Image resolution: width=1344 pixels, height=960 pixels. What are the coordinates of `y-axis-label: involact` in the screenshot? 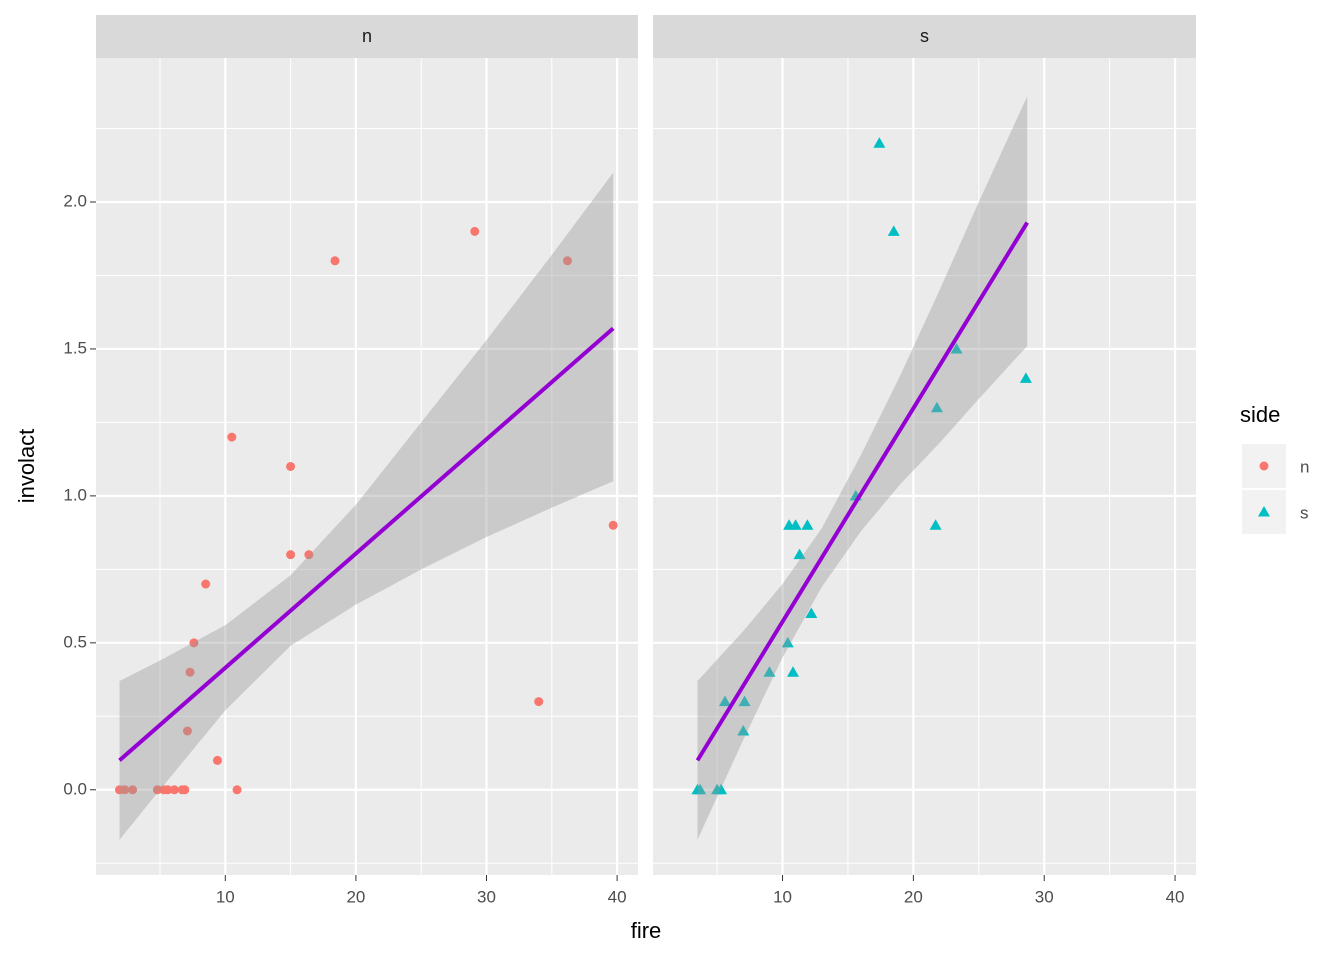 It's located at (26, 466).